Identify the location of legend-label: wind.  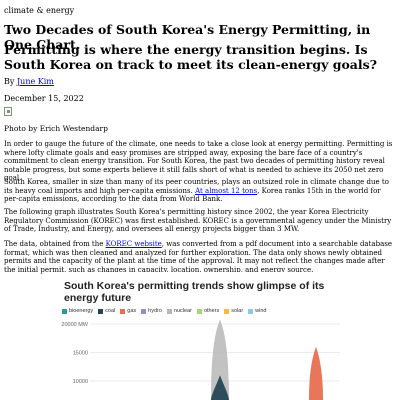
(261, 311).